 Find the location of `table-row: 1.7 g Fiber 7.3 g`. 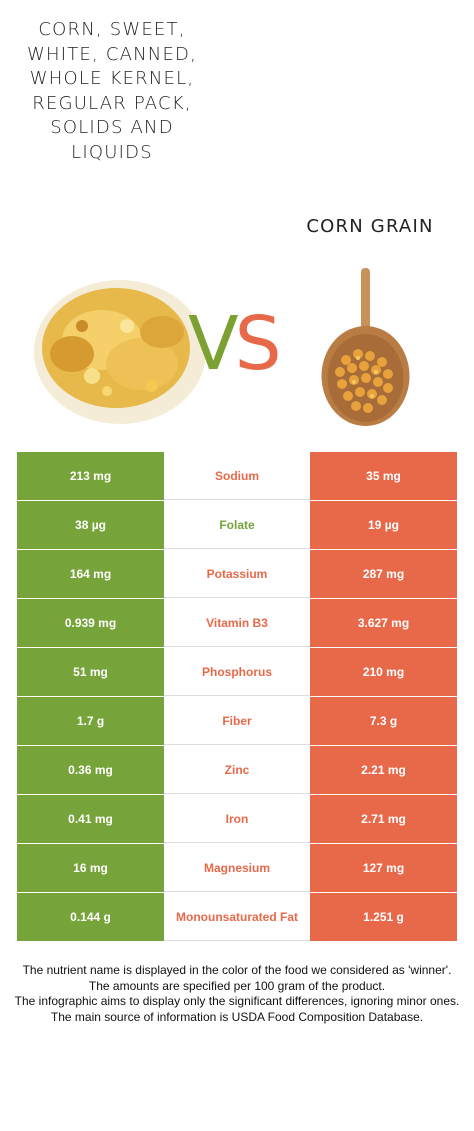

table-row: 1.7 g Fiber 7.3 g is located at coordinates (237, 721).